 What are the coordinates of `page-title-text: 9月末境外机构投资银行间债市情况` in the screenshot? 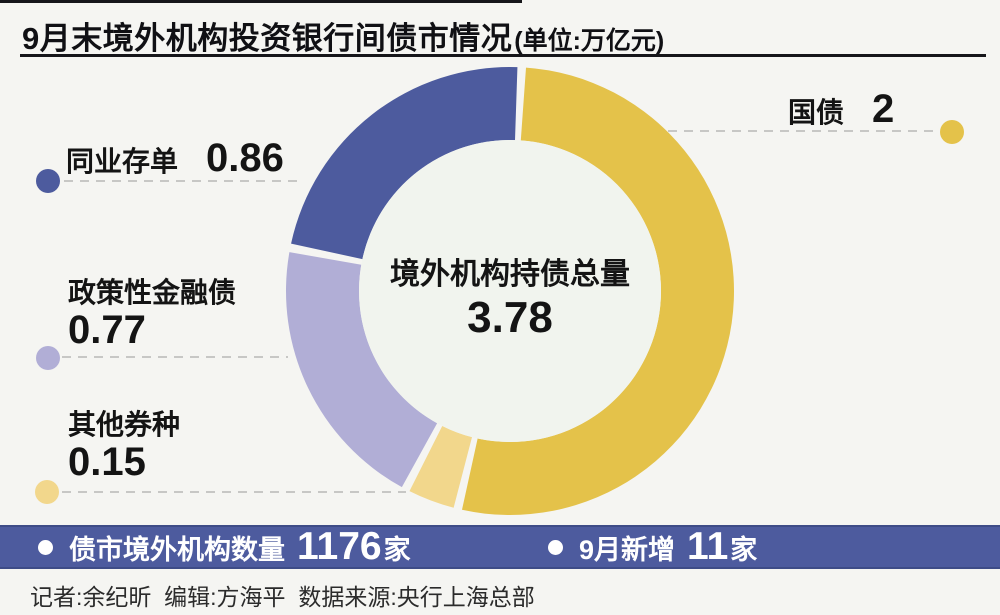 It's located at (267, 38).